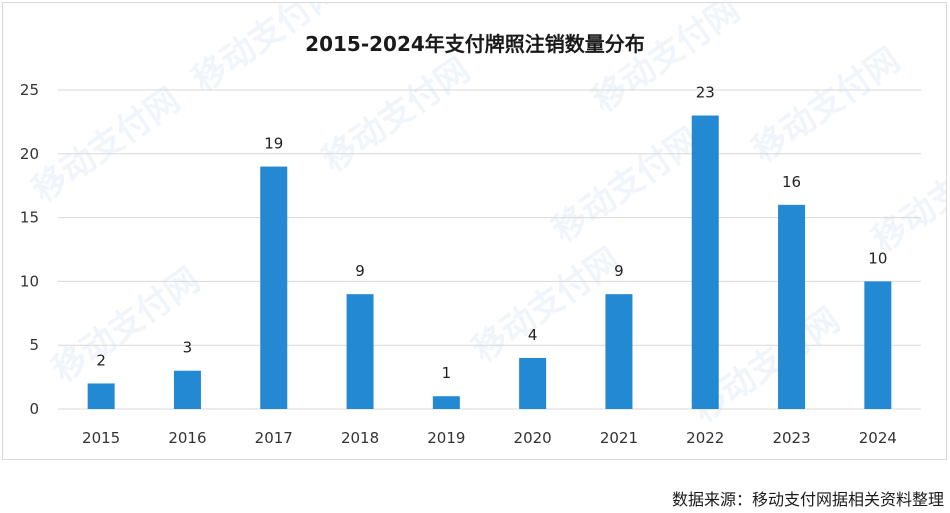  What do you see at coordinates (619, 271) in the screenshot?
I see `data-label-2021: 9` at bounding box center [619, 271].